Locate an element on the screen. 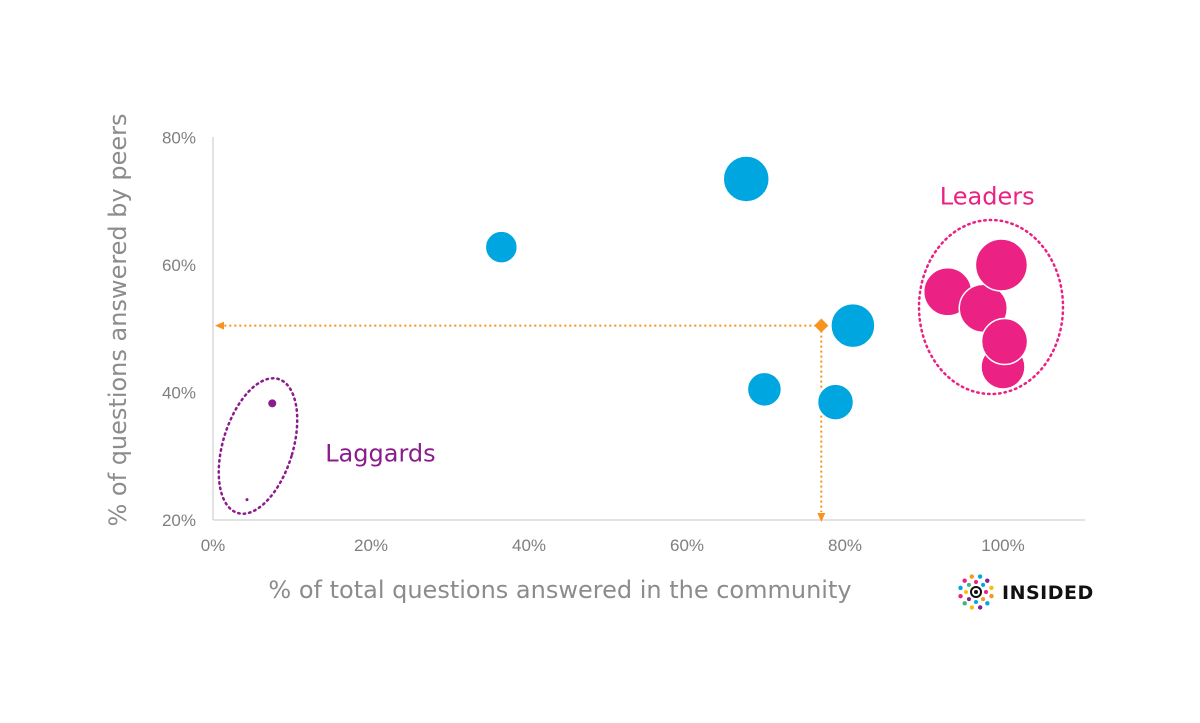  logo-center-dot is located at coordinates (976, 592).